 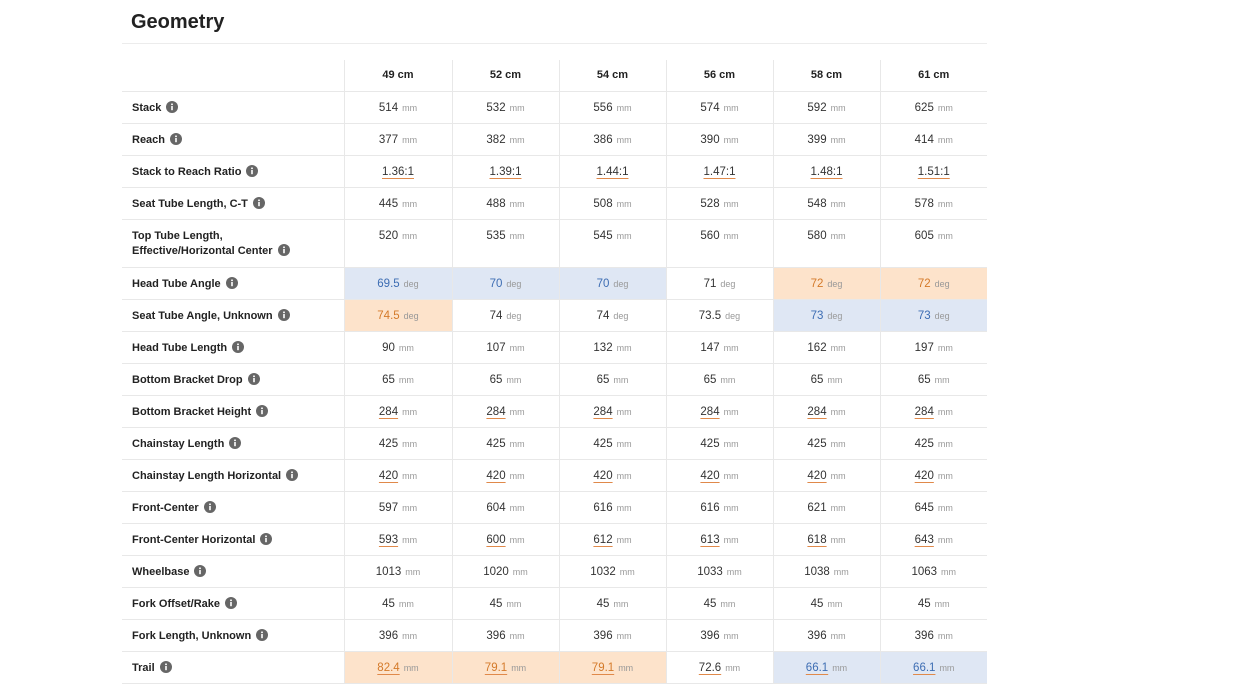 What do you see at coordinates (826, 507) in the screenshot?
I see `value-cell: 621 mm` at bounding box center [826, 507].